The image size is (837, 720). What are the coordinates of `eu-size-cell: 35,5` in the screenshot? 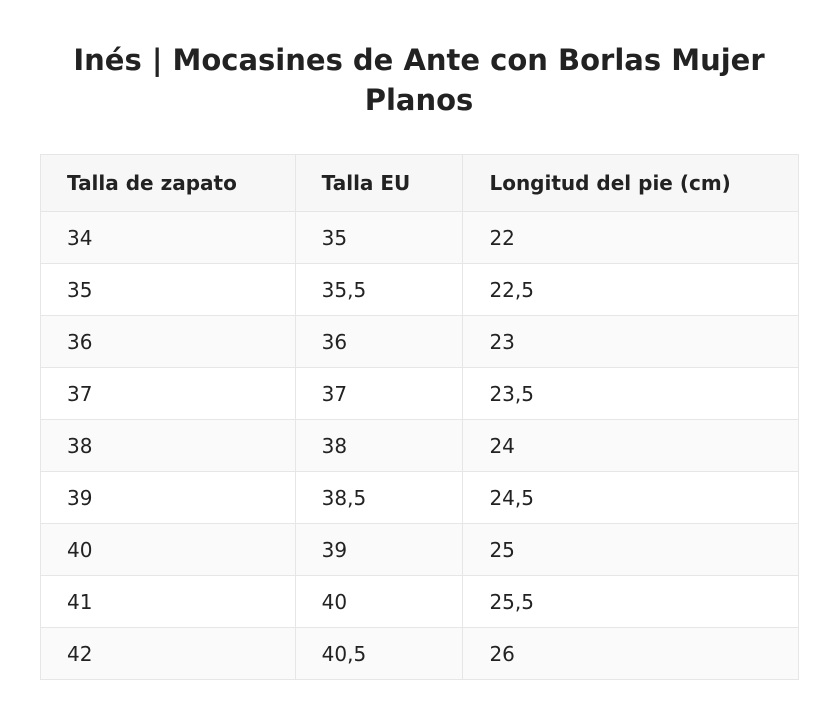 It's located at (379, 289).